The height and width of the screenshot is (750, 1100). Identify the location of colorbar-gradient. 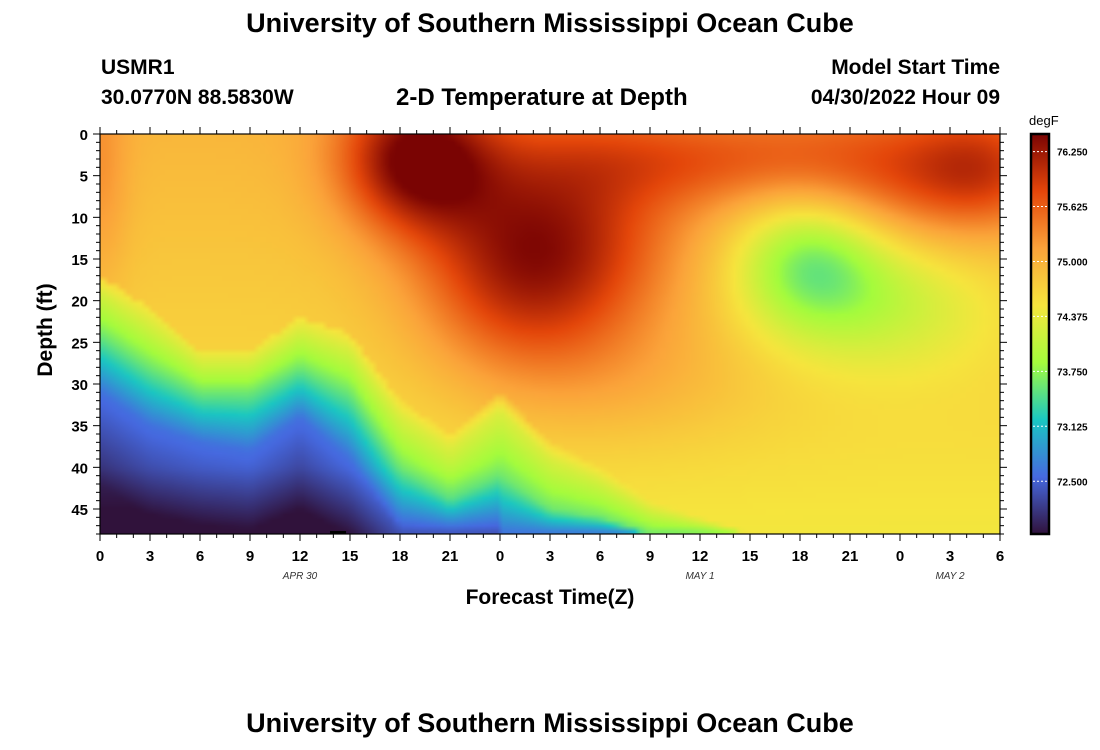
(1040, 334).